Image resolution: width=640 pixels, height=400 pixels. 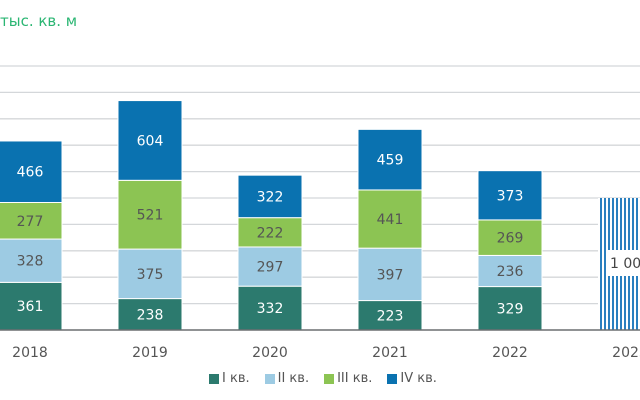 I want to click on data-label: 459, so click(x=390, y=161).